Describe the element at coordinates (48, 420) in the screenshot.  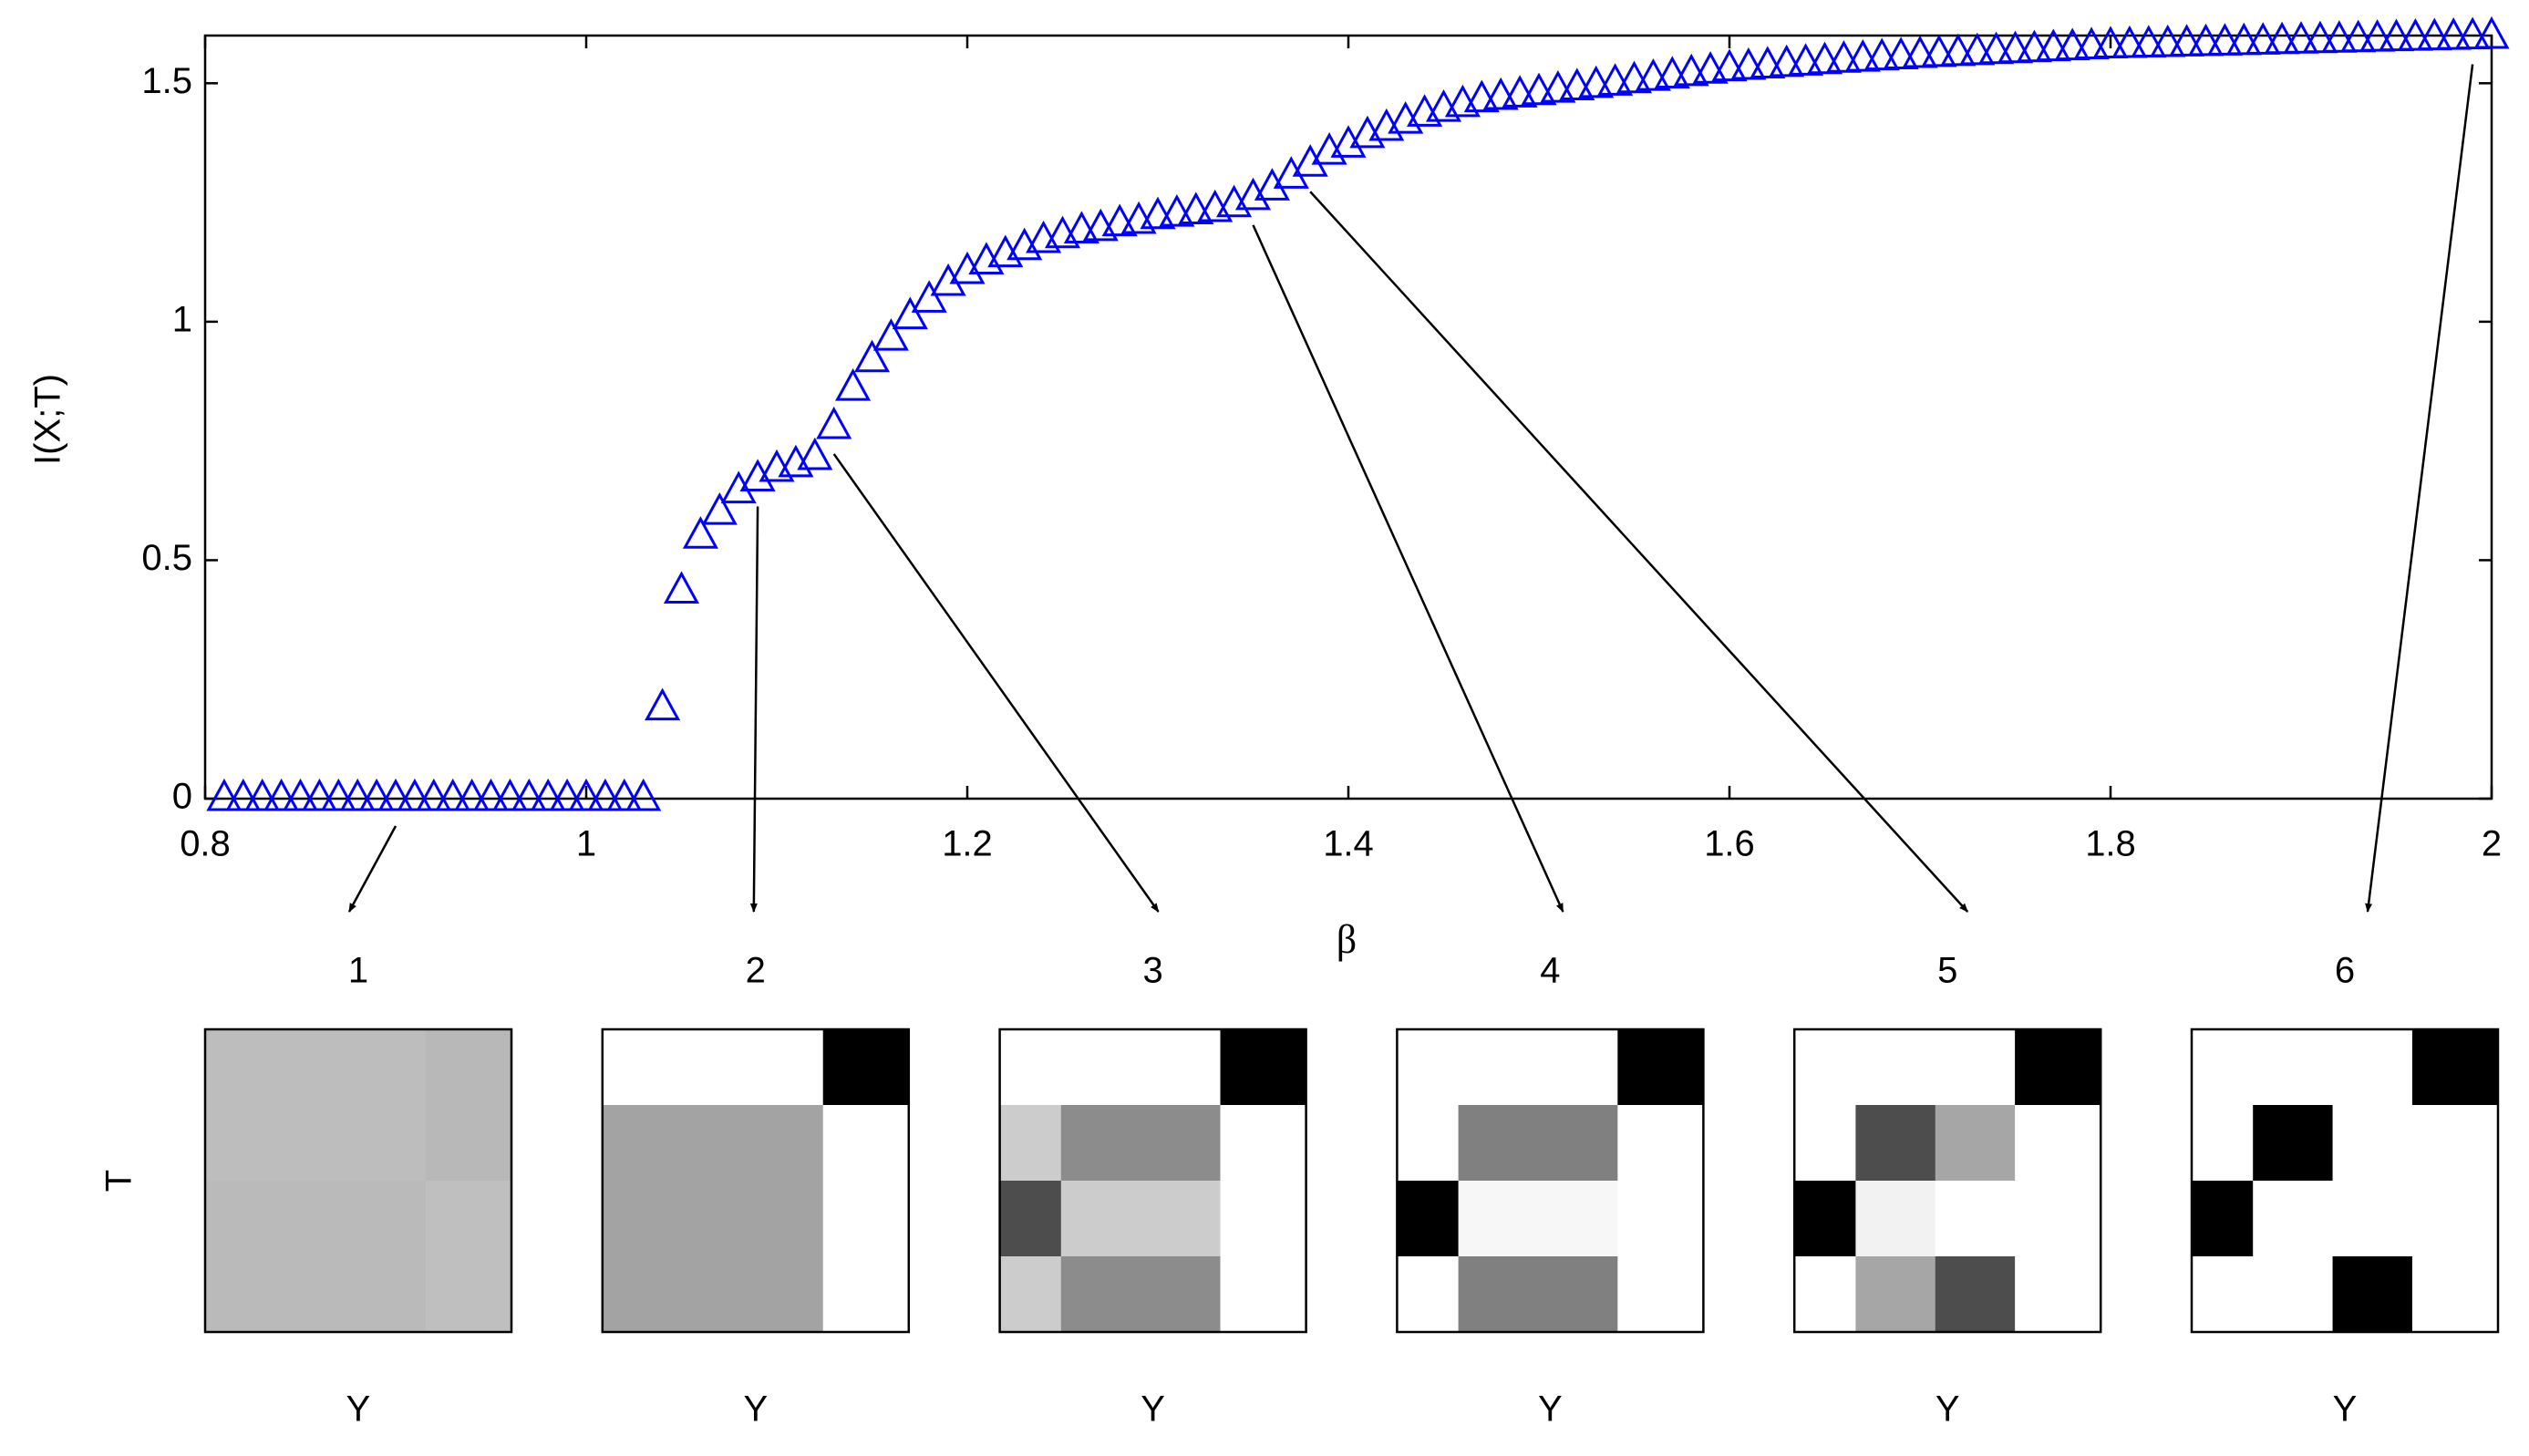
I see `y-axis-label: I(X;T)` at that location.